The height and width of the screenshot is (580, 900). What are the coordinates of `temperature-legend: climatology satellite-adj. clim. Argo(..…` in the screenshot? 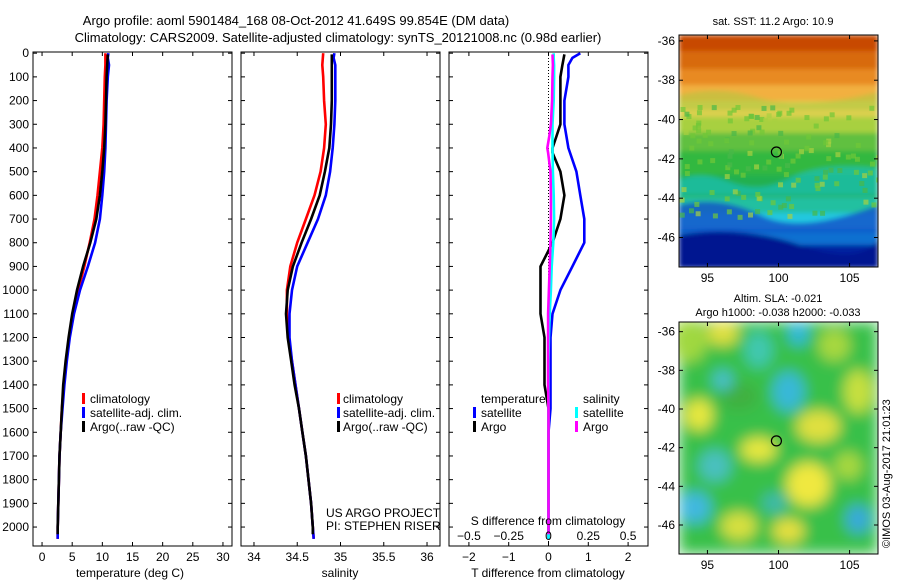 It's located at (132, 413).